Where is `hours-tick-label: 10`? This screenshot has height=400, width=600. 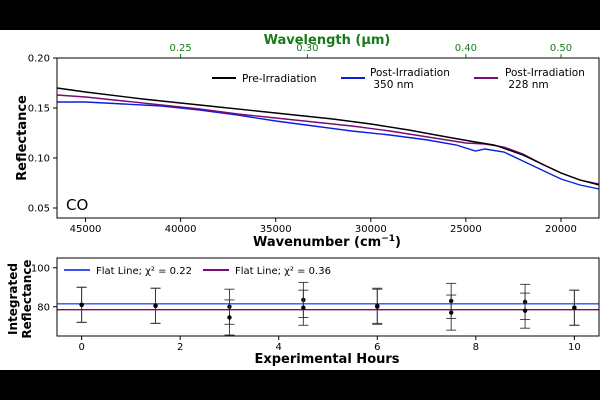
hours-tick-label: 10 is located at coordinates (574, 347).